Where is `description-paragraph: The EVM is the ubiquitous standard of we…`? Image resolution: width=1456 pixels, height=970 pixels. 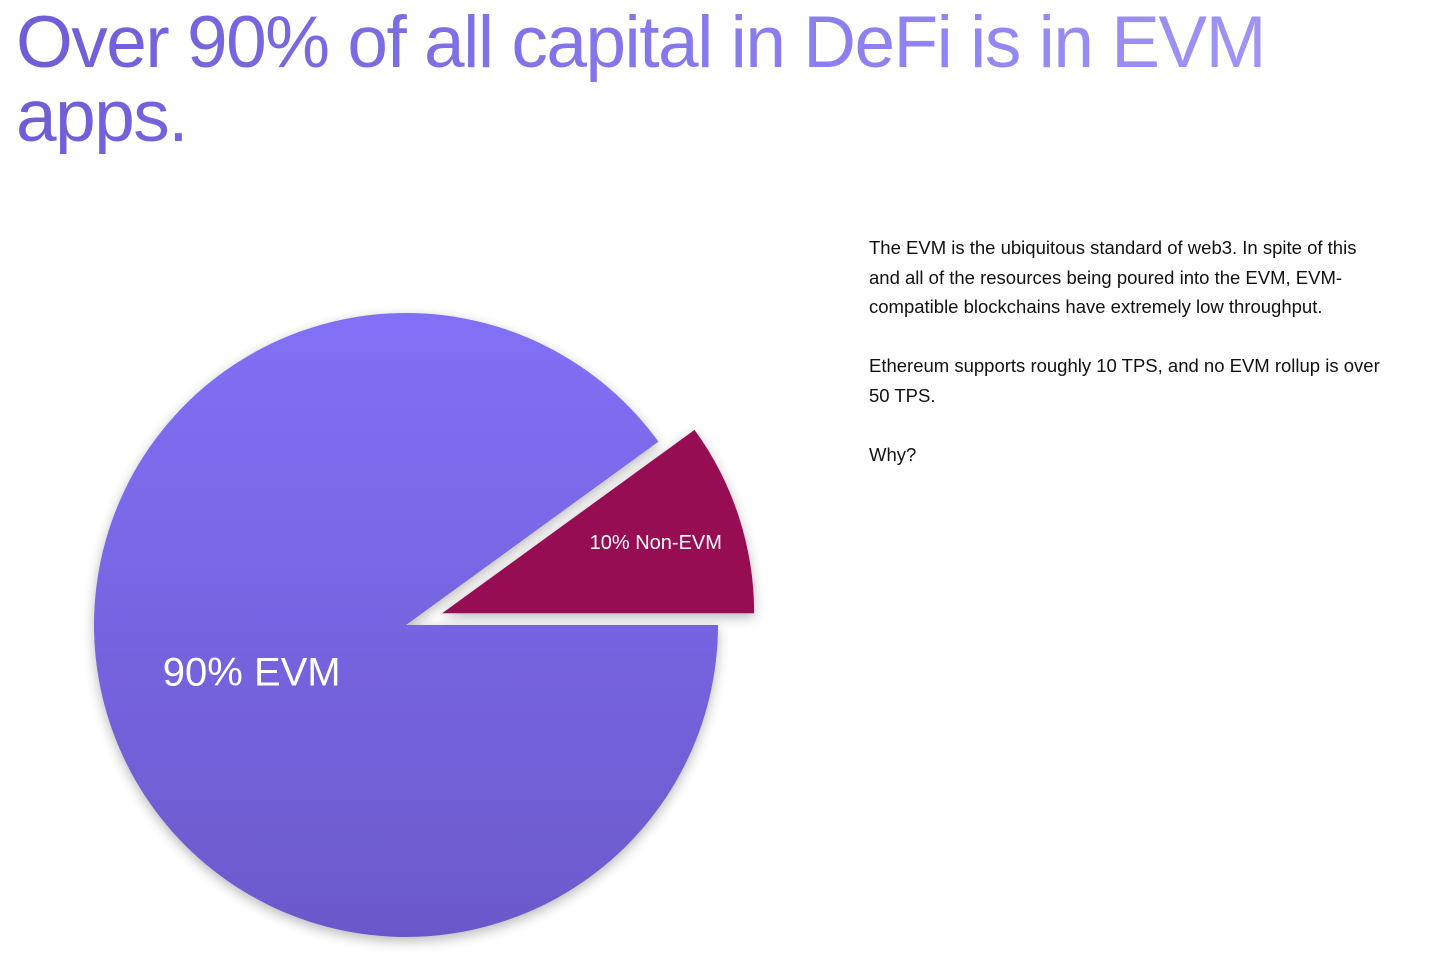
description-paragraph: The EVM is the ubiquitous standard of we… is located at coordinates (1113, 277).